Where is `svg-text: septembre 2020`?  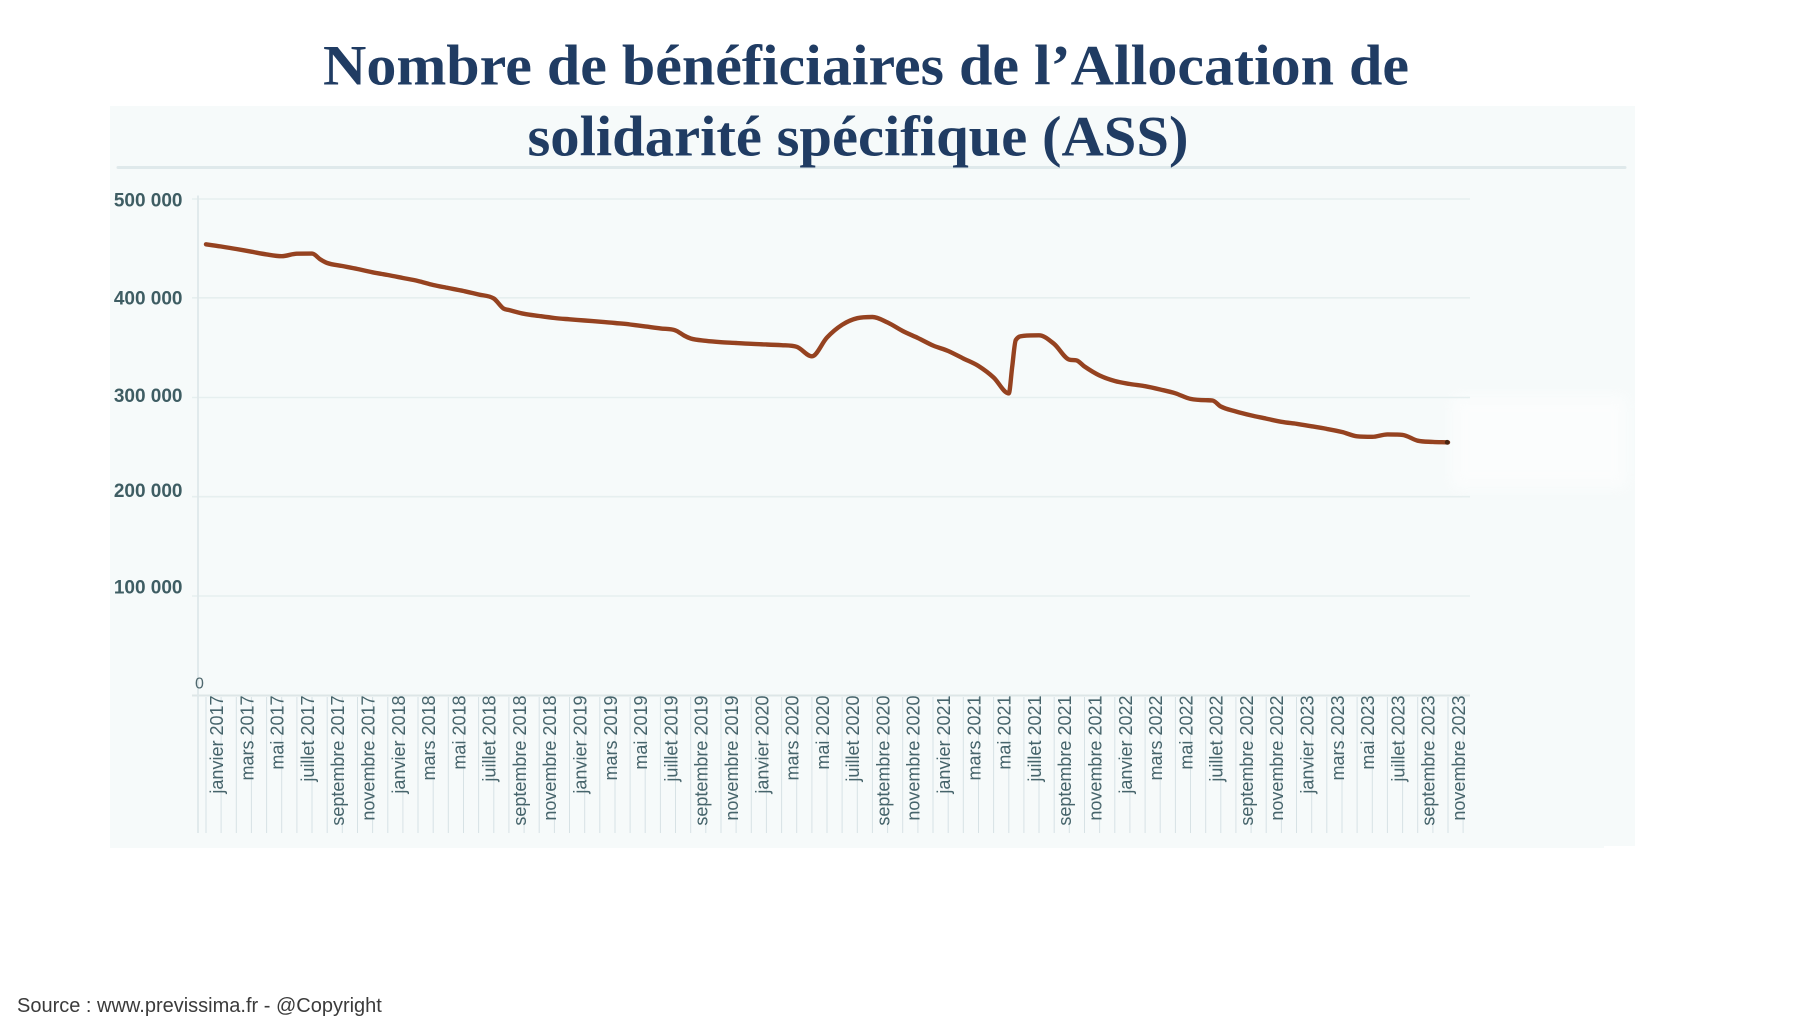 svg-text: septembre 2020 is located at coordinates (883, 761).